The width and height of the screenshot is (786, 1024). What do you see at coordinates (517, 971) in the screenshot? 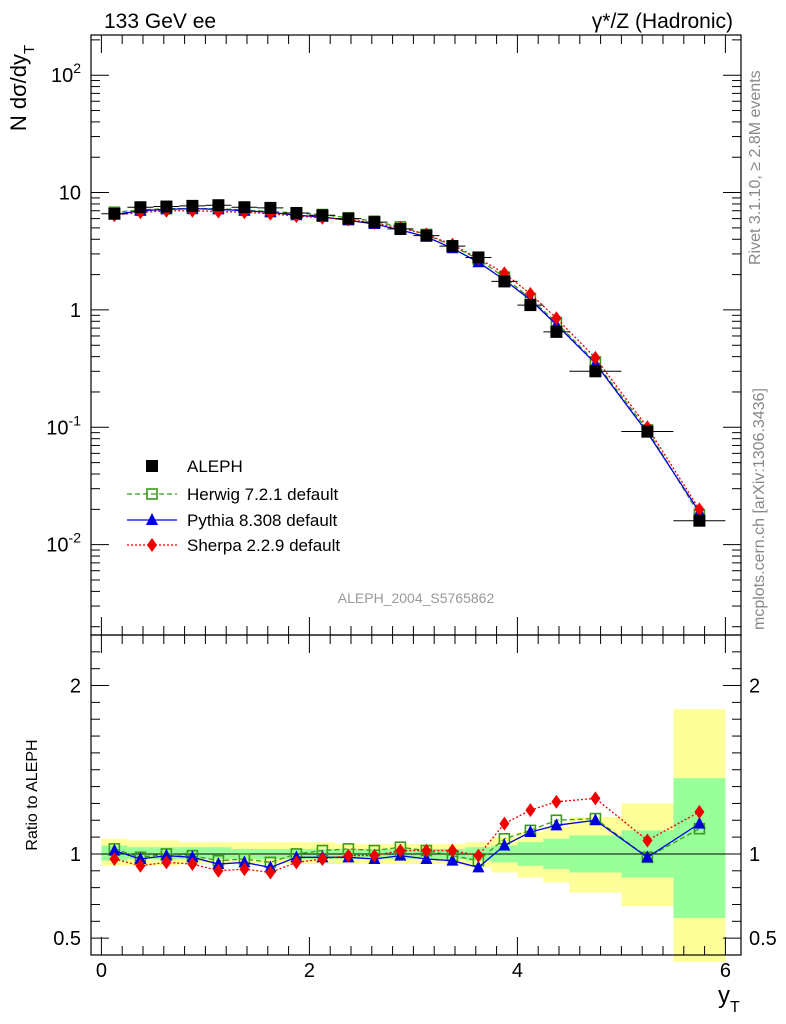
I see `xtick-label: 4` at bounding box center [517, 971].